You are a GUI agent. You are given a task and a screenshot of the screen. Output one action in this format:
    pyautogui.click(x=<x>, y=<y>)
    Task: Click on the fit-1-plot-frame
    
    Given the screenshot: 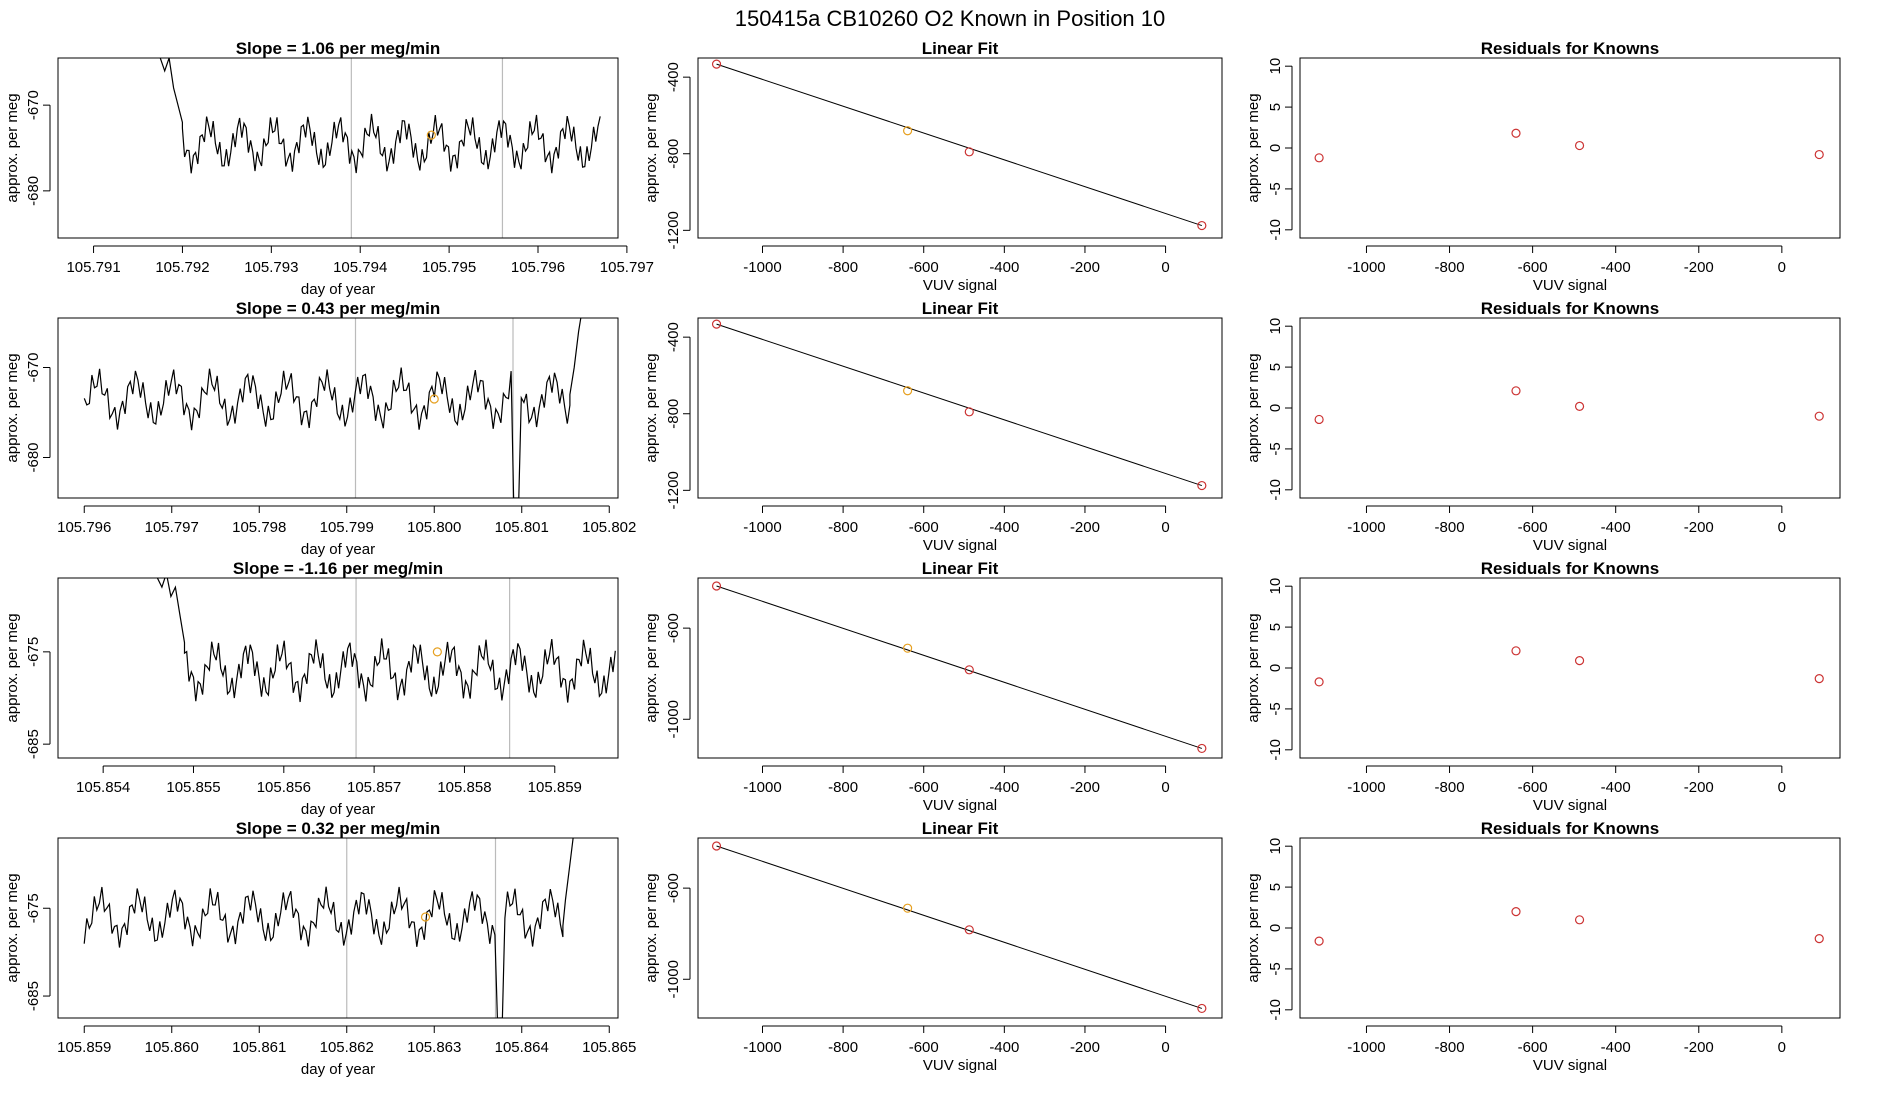 What is the action you would take?
    pyautogui.click(x=960, y=148)
    